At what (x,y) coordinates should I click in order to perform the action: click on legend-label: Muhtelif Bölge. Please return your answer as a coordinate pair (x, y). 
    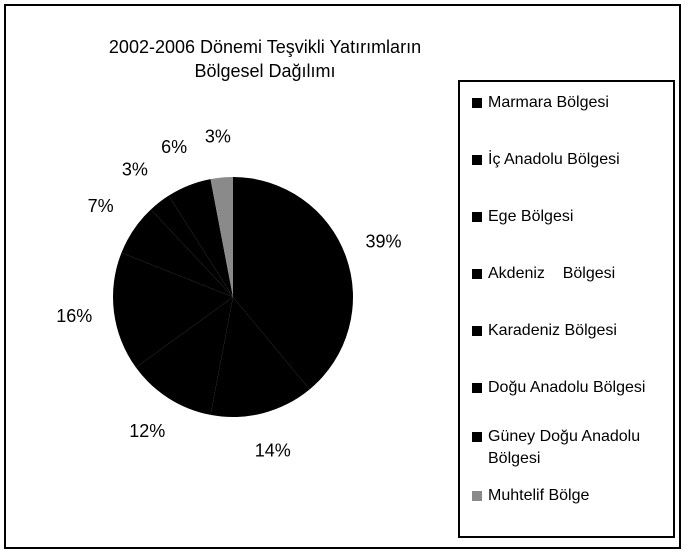
    Looking at the image, I should click on (539, 495).